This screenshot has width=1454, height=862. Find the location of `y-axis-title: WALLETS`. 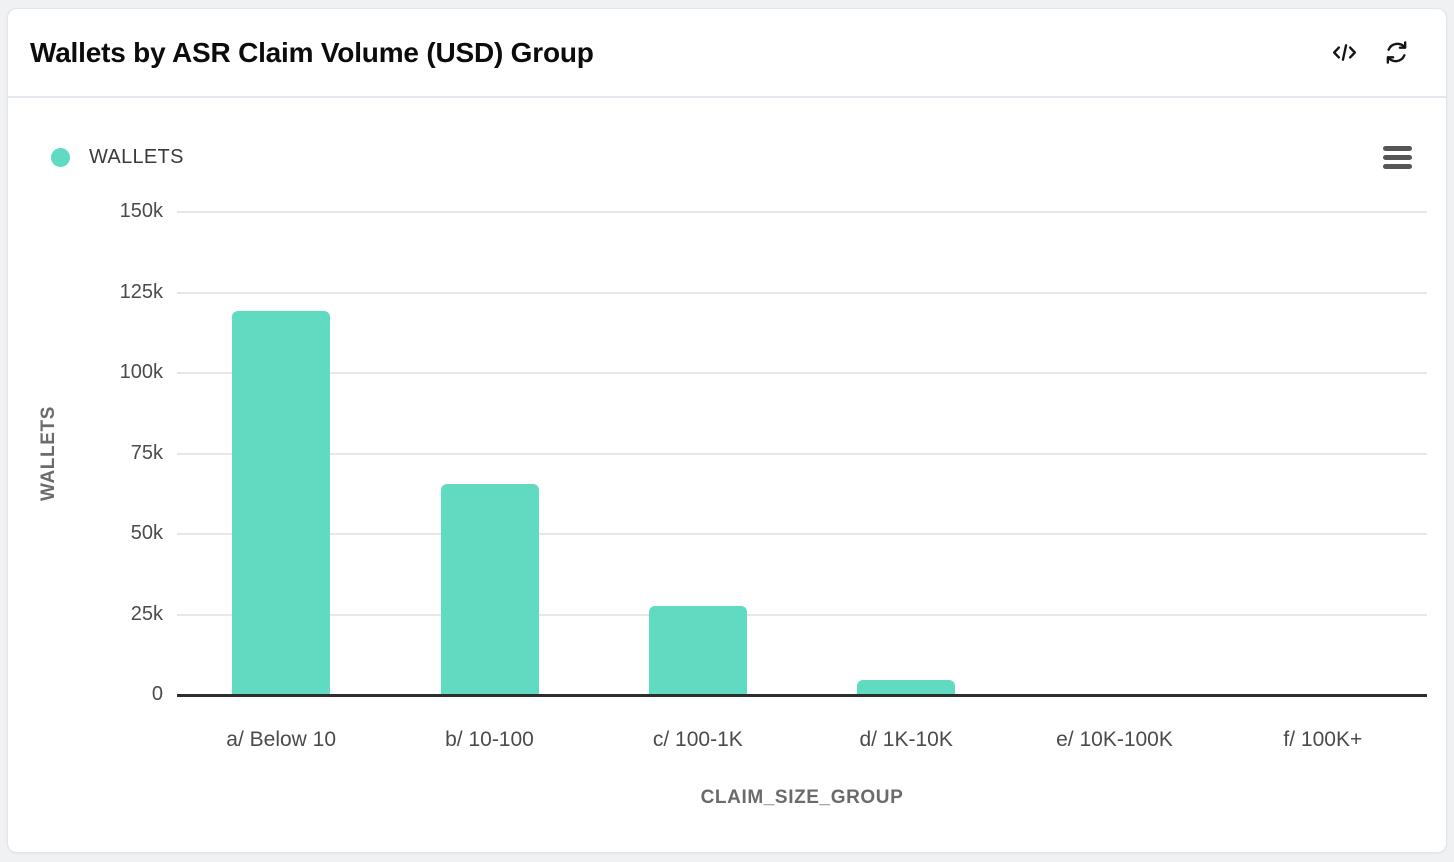

y-axis-title: WALLETS is located at coordinates (48, 453).